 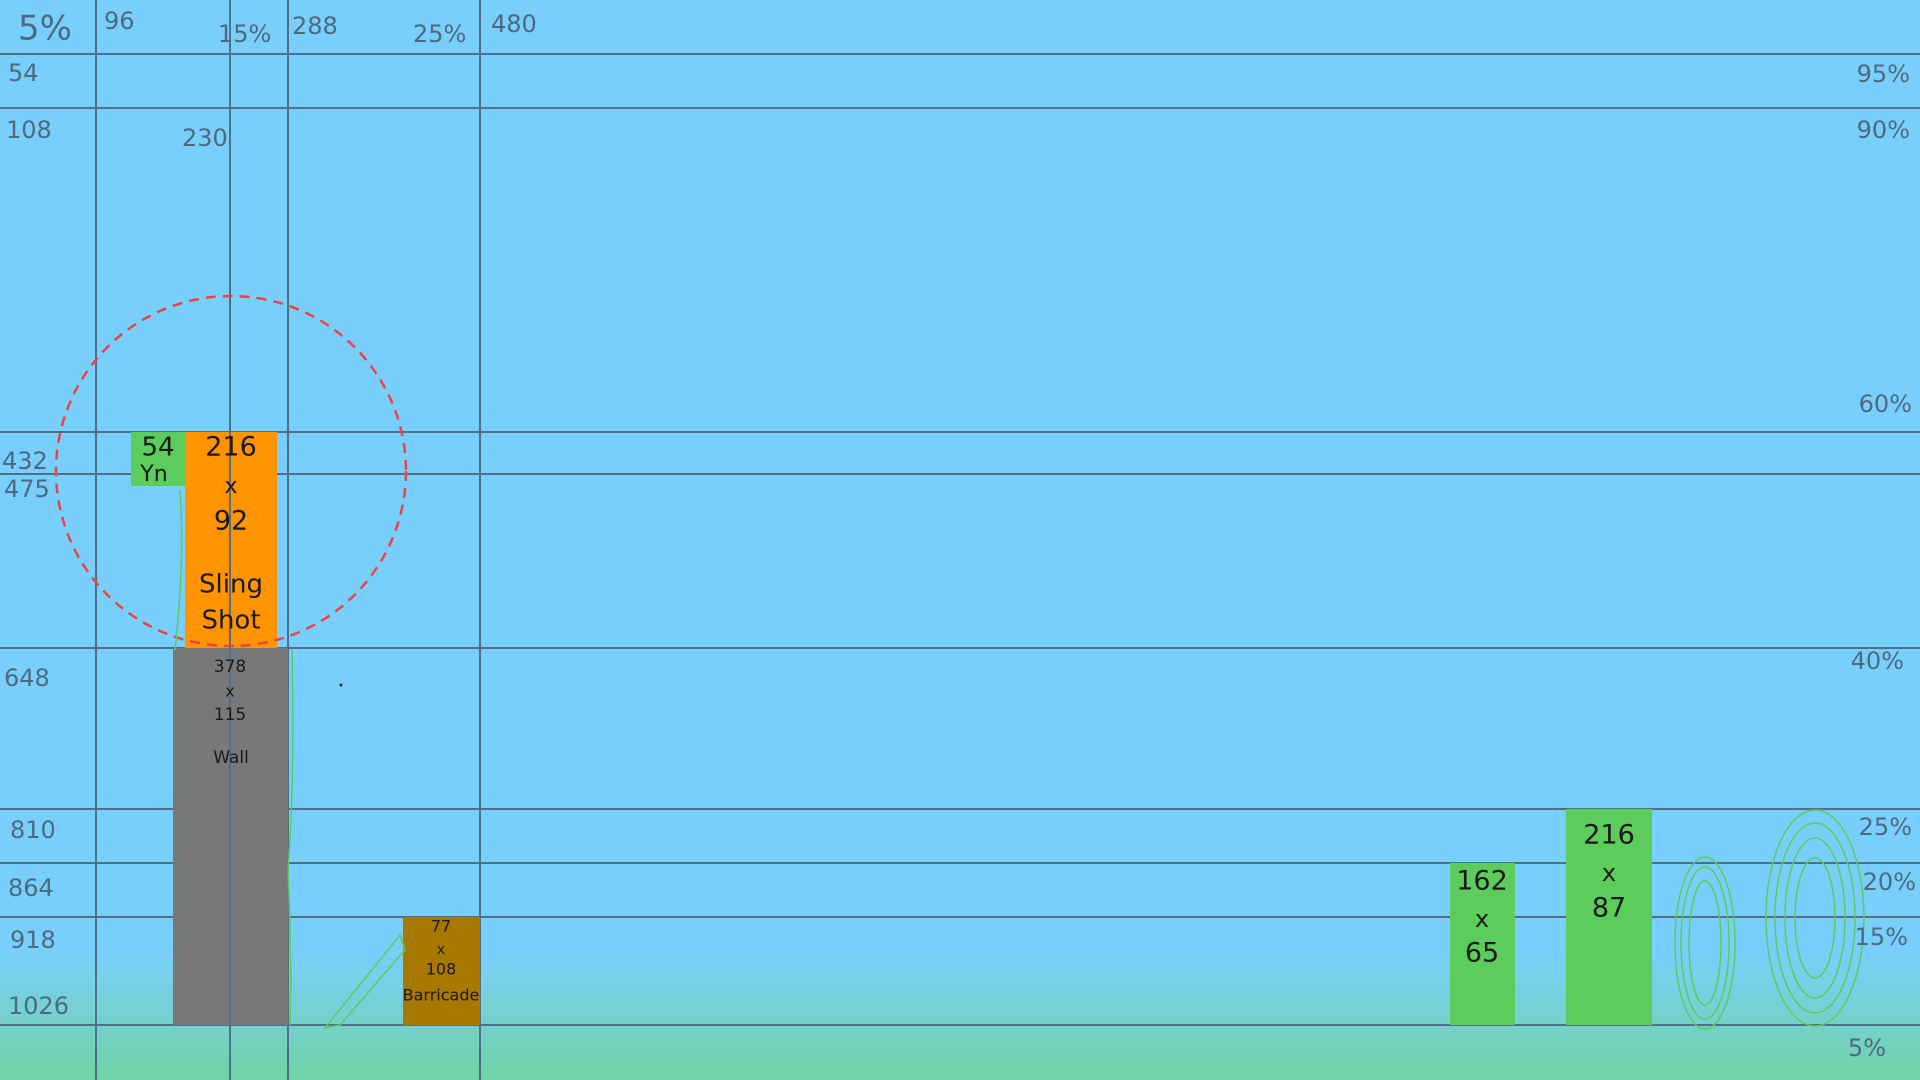 What do you see at coordinates (1883, 74) in the screenshot?
I see `right-label: 95%` at bounding box center [1883, 74].